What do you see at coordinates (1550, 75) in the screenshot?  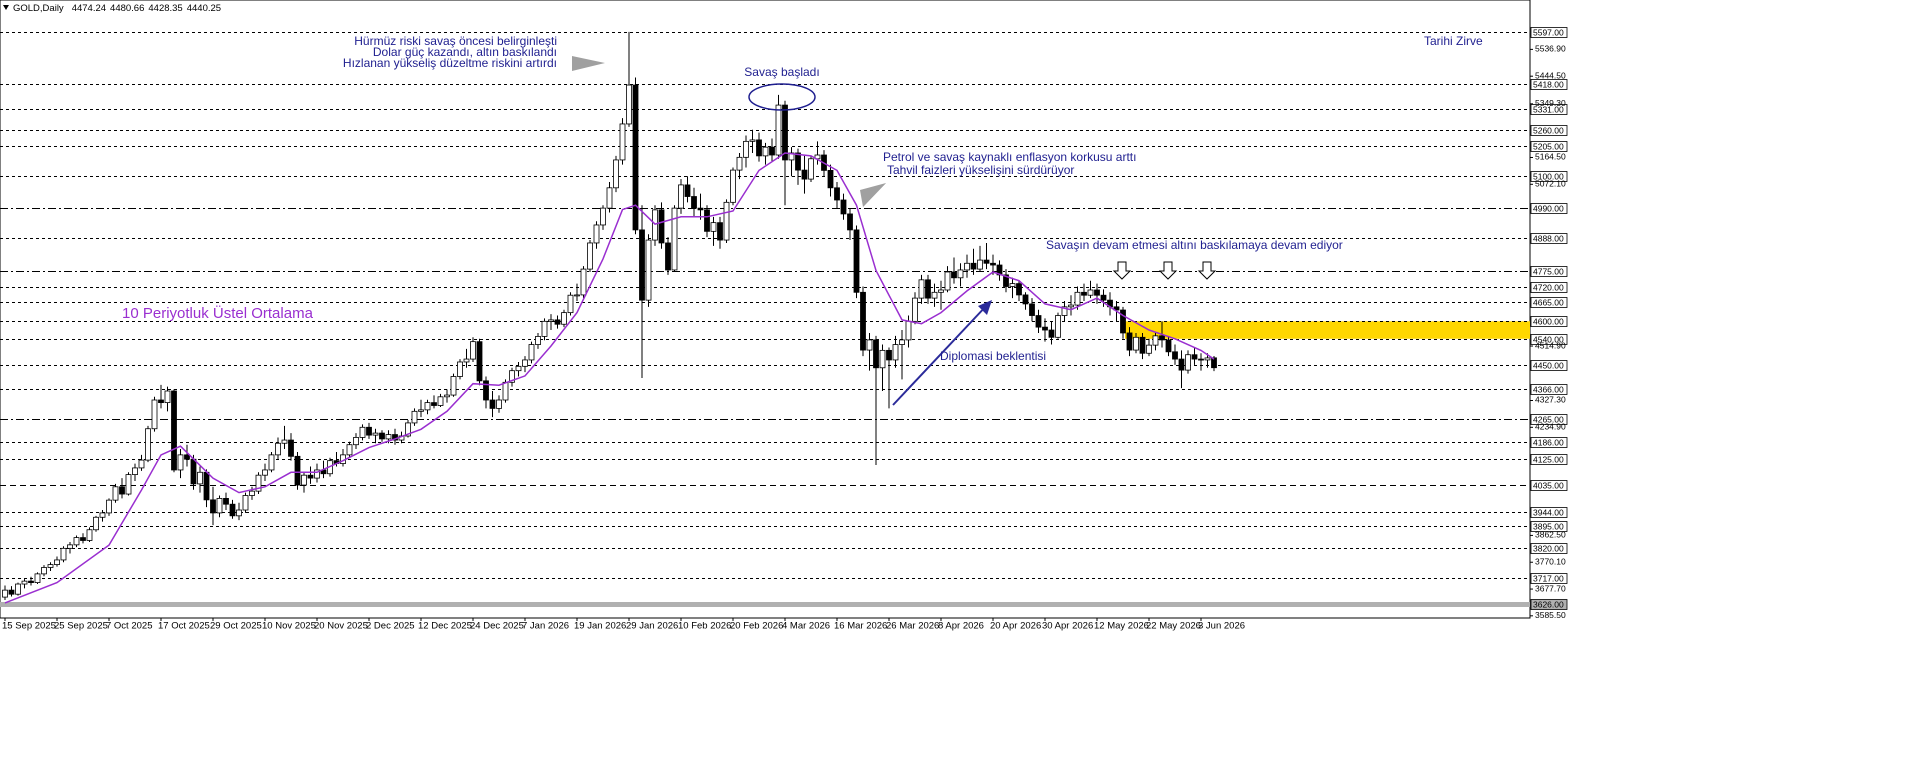 I see `y-tick-label: 5444.50` at bounding box center [1550, 75].